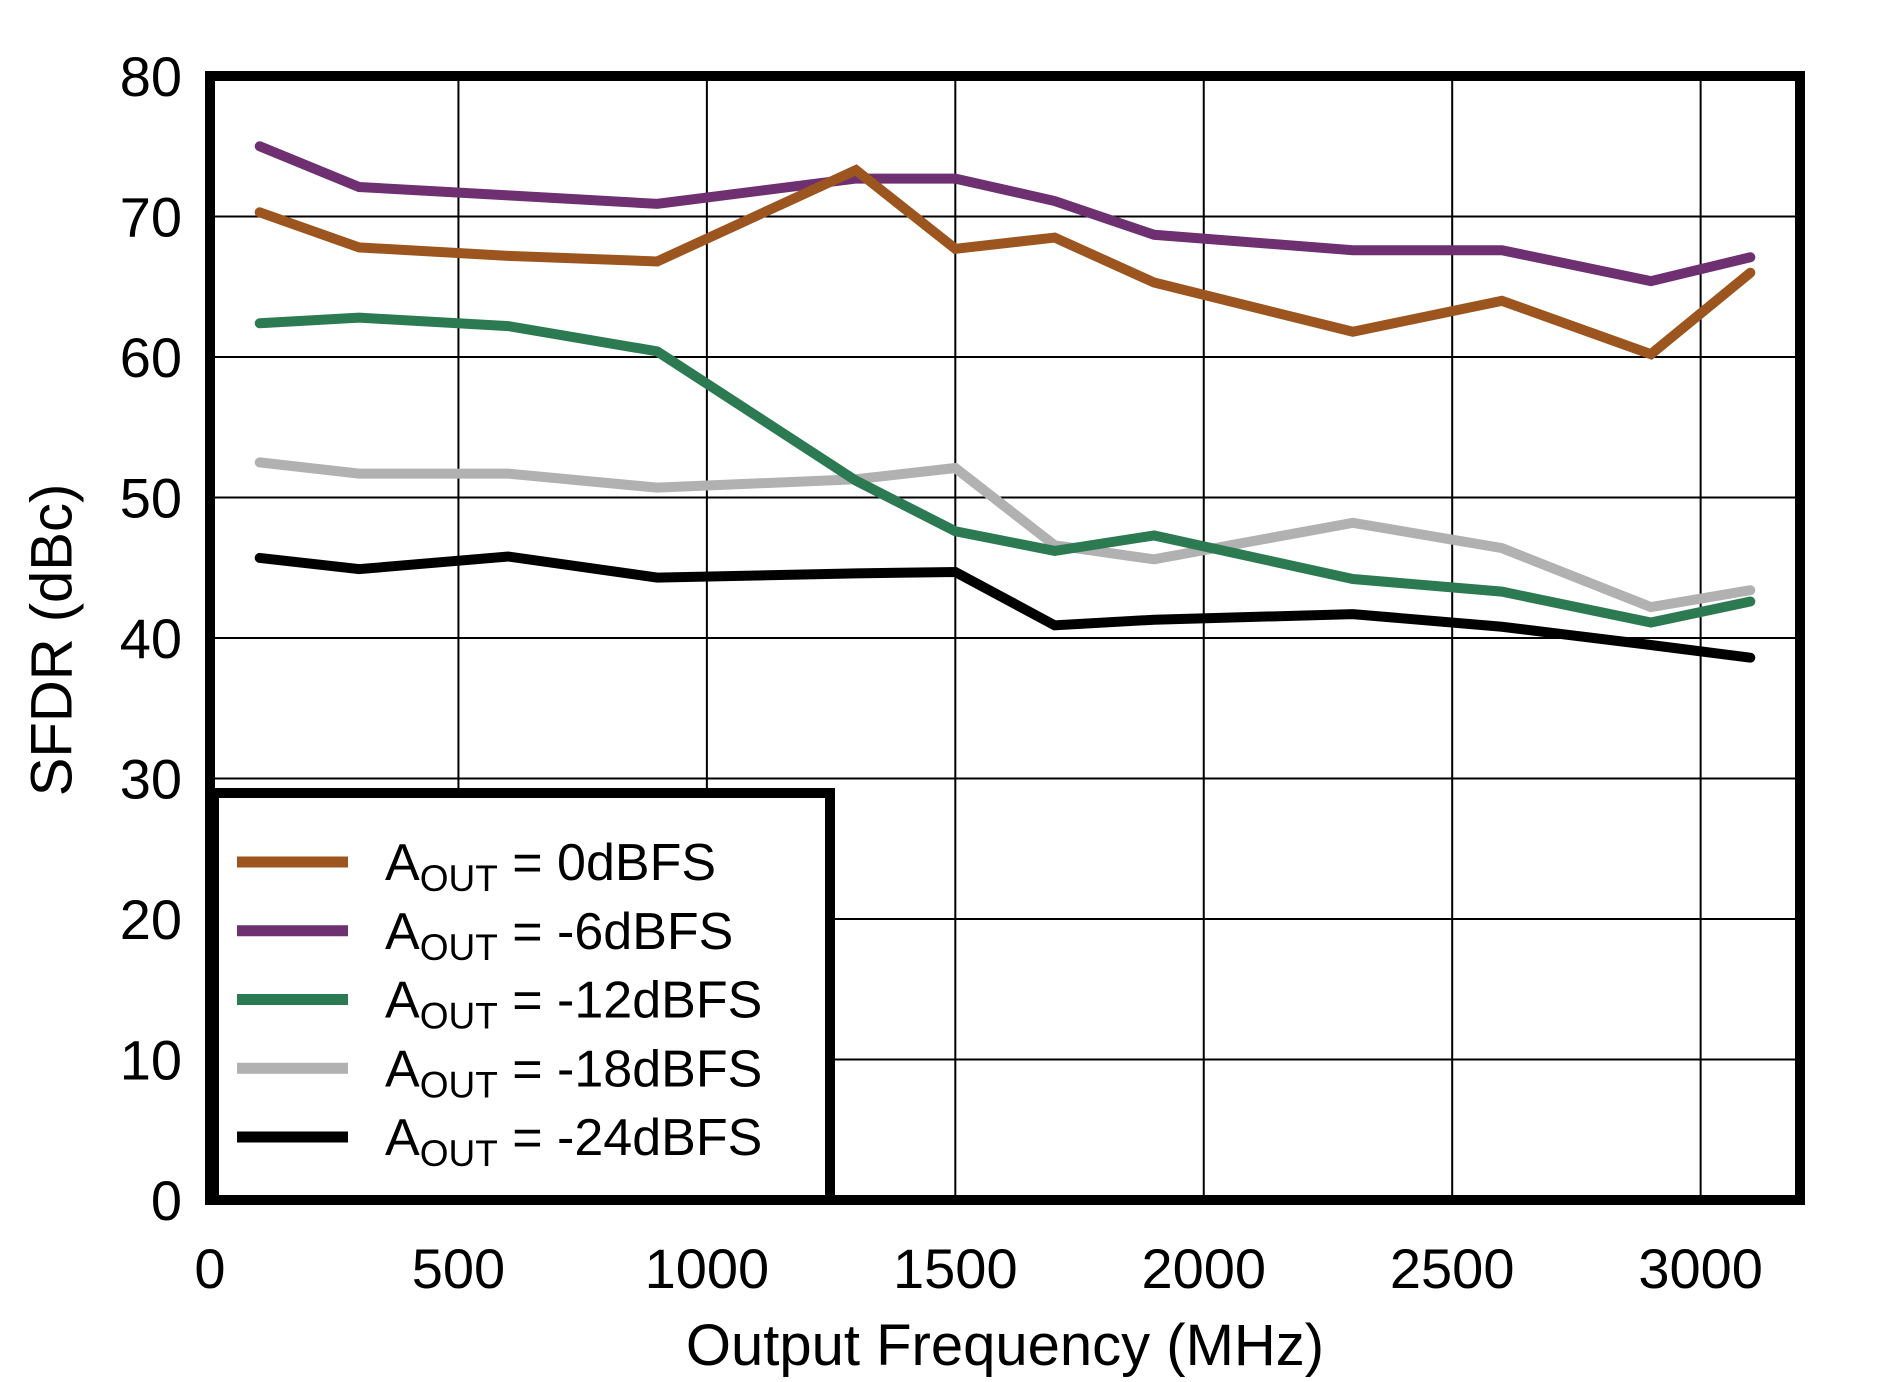  I want to click on series-line--24dbfs-aout, so click(1005, 607).